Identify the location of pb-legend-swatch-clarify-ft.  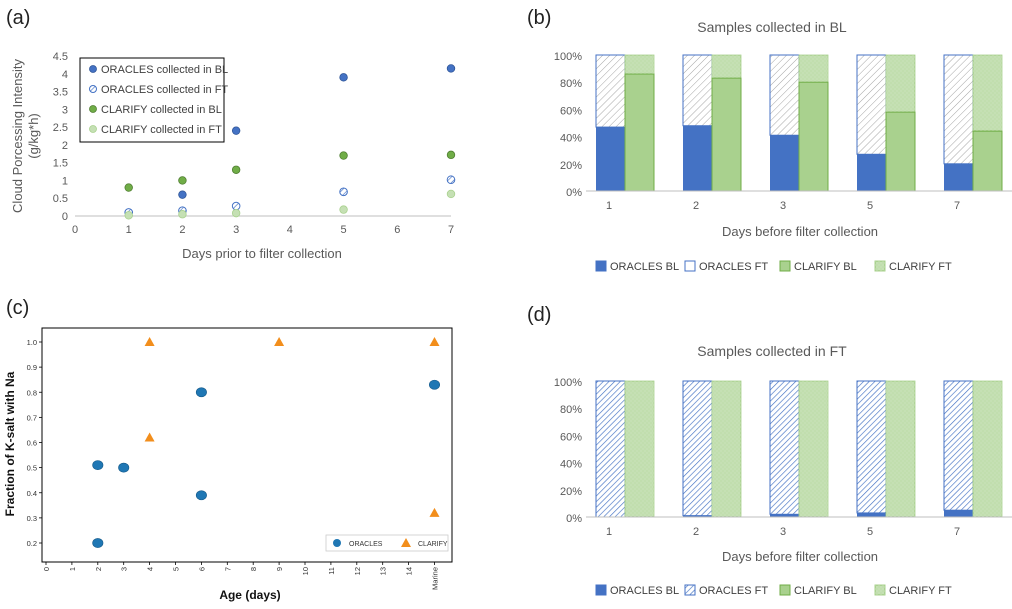
(880, 266).